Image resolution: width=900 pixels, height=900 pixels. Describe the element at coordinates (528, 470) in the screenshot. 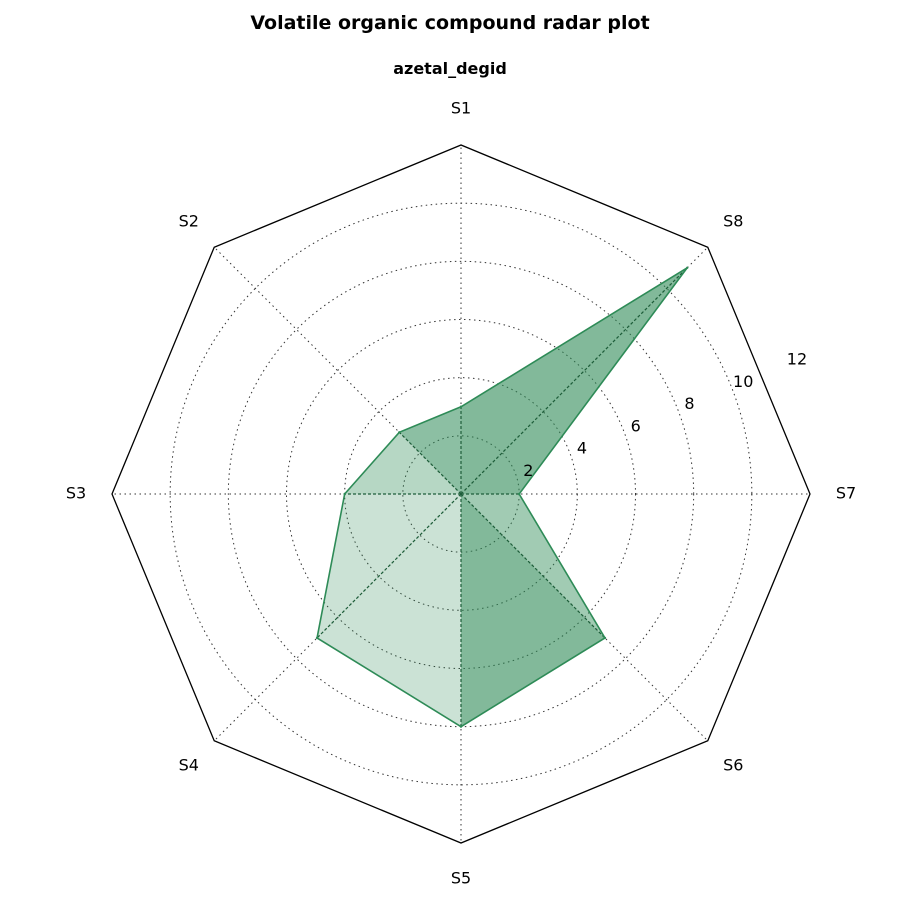

I see `radial-tick-label: 2` at that location.